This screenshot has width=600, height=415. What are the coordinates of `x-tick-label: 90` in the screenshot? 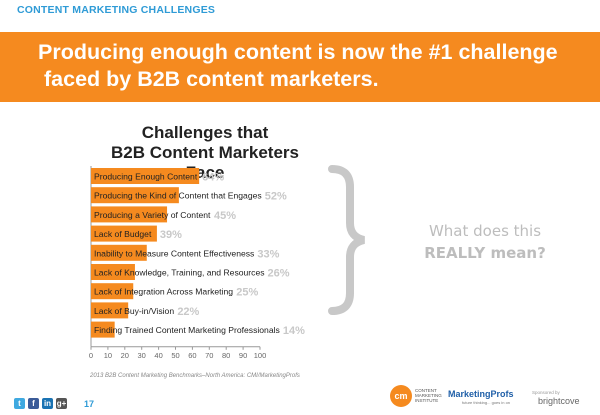 It's located at (243, 355).